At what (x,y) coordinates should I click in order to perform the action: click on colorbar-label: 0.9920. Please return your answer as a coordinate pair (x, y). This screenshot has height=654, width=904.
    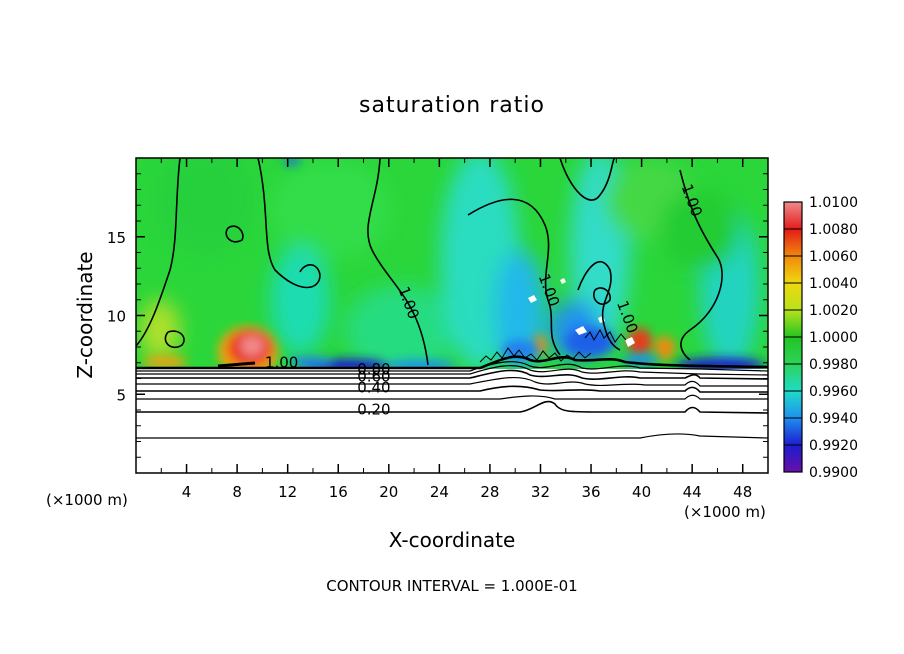
    Looking at the image, I should click on (833, 446).